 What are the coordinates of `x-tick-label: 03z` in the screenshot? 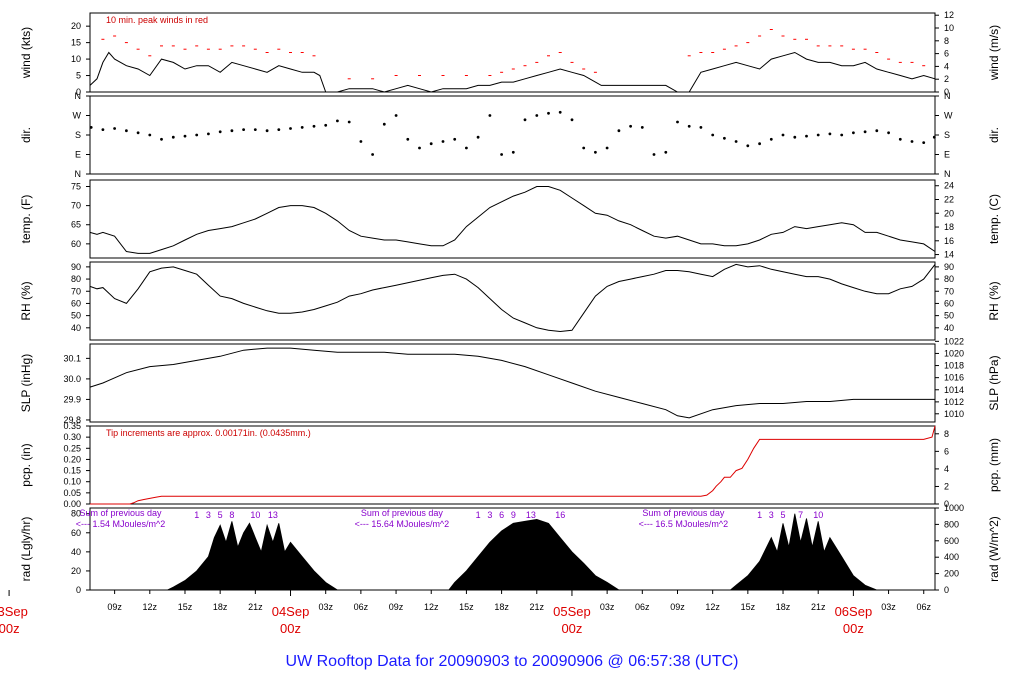 It's located at (607, 607).